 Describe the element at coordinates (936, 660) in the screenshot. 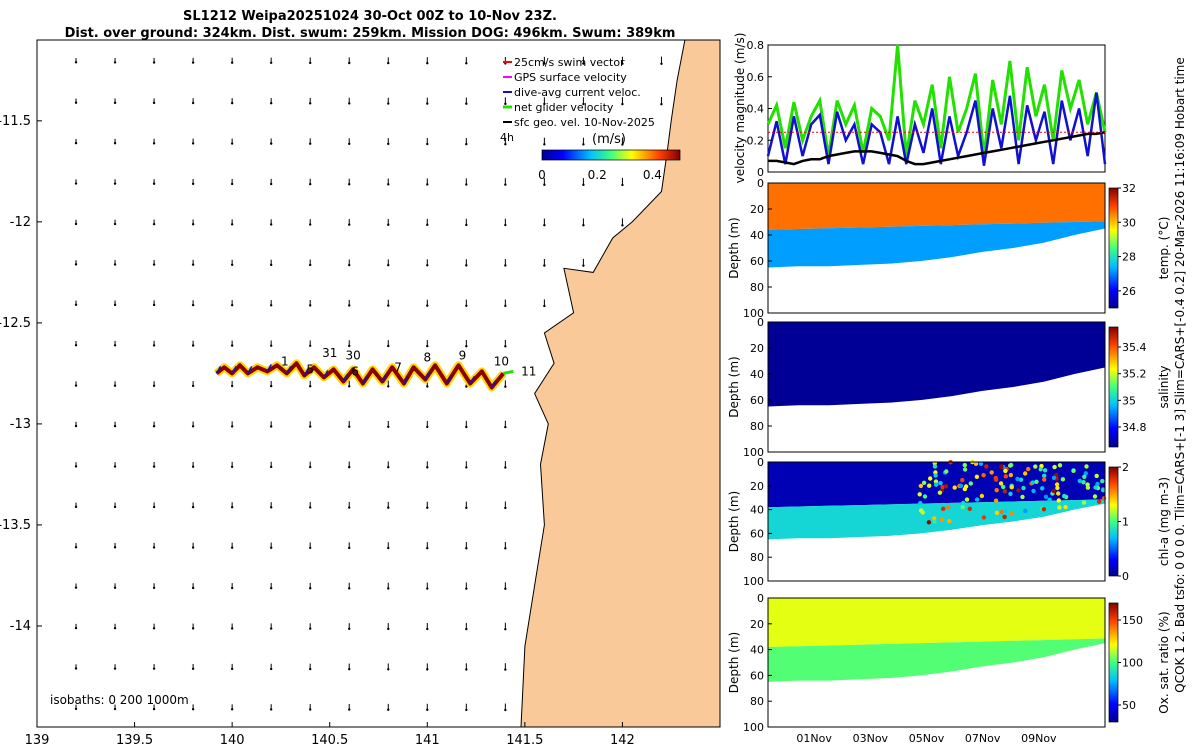

I see `oxygen-lower-layer` at that location.